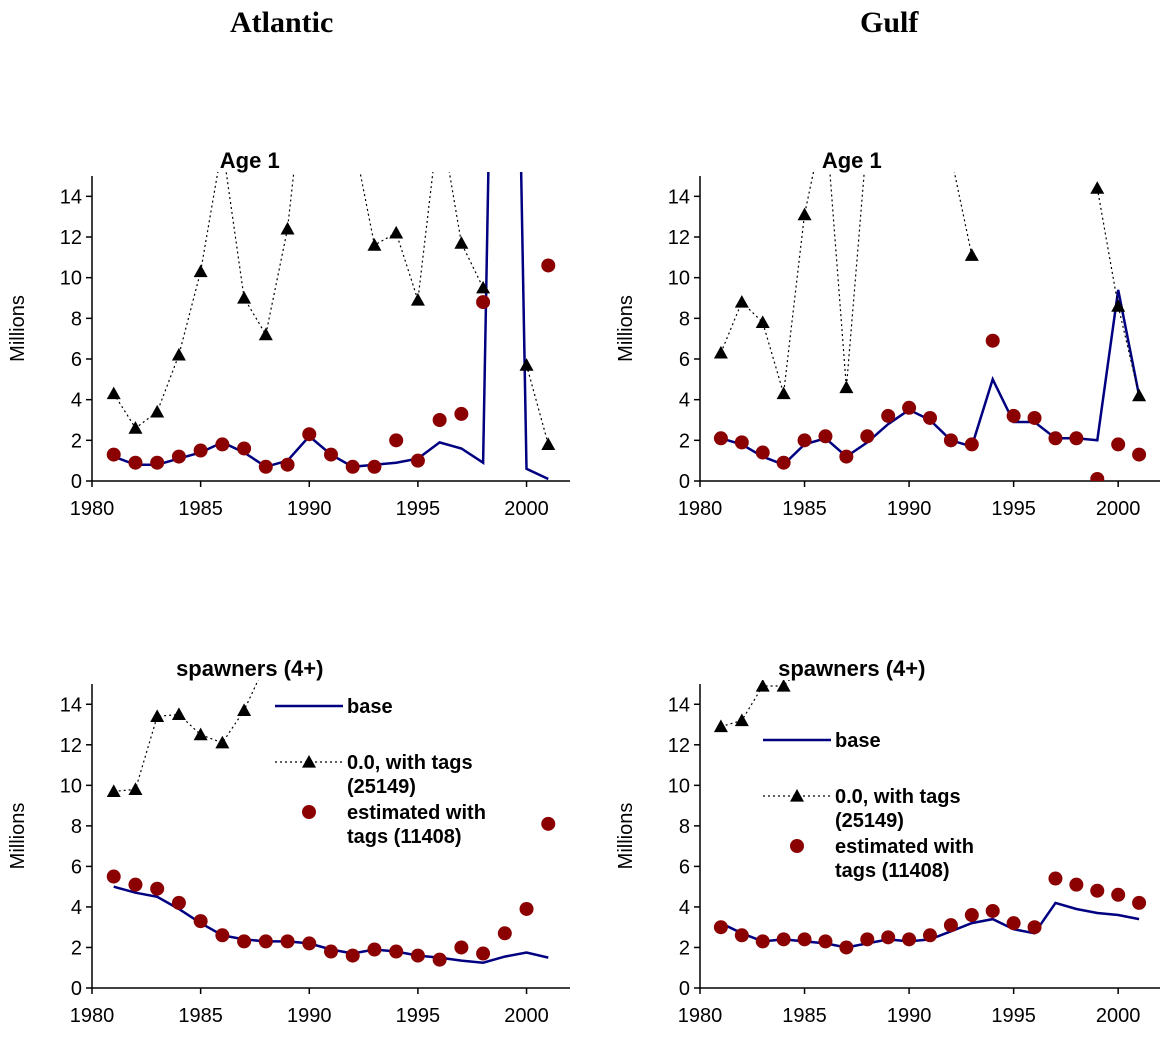  What do you see at coordinates (76, 867) in the screenshot?
I see `y-tick-label: 6` at bounding box center [76, 867].